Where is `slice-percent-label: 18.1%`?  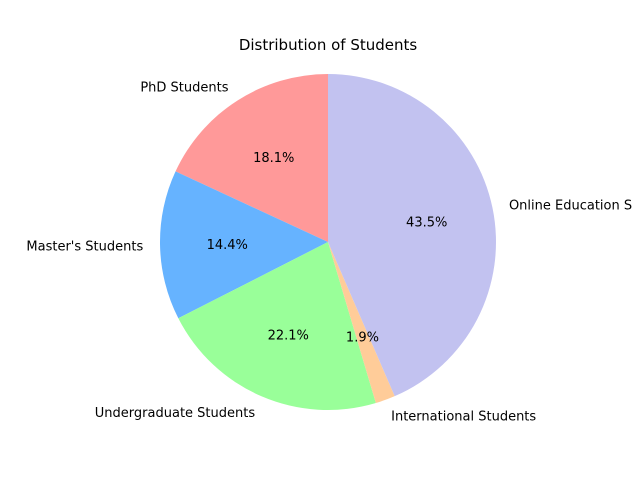 slice-percent-label: 18.1% is located at coordinates (273, 158).